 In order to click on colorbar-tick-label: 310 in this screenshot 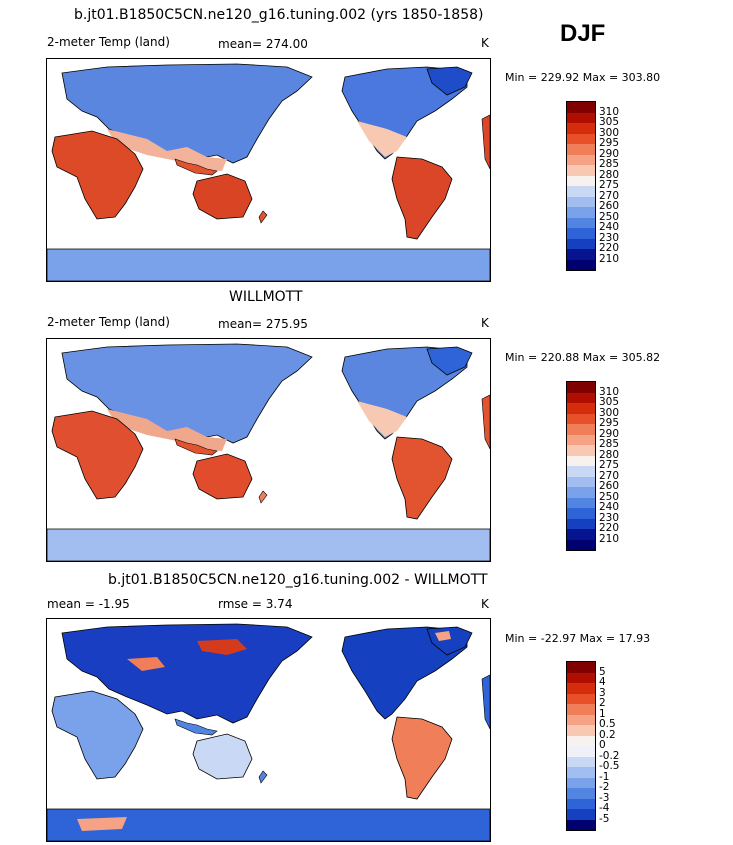, I will do `click(609, 391)`.